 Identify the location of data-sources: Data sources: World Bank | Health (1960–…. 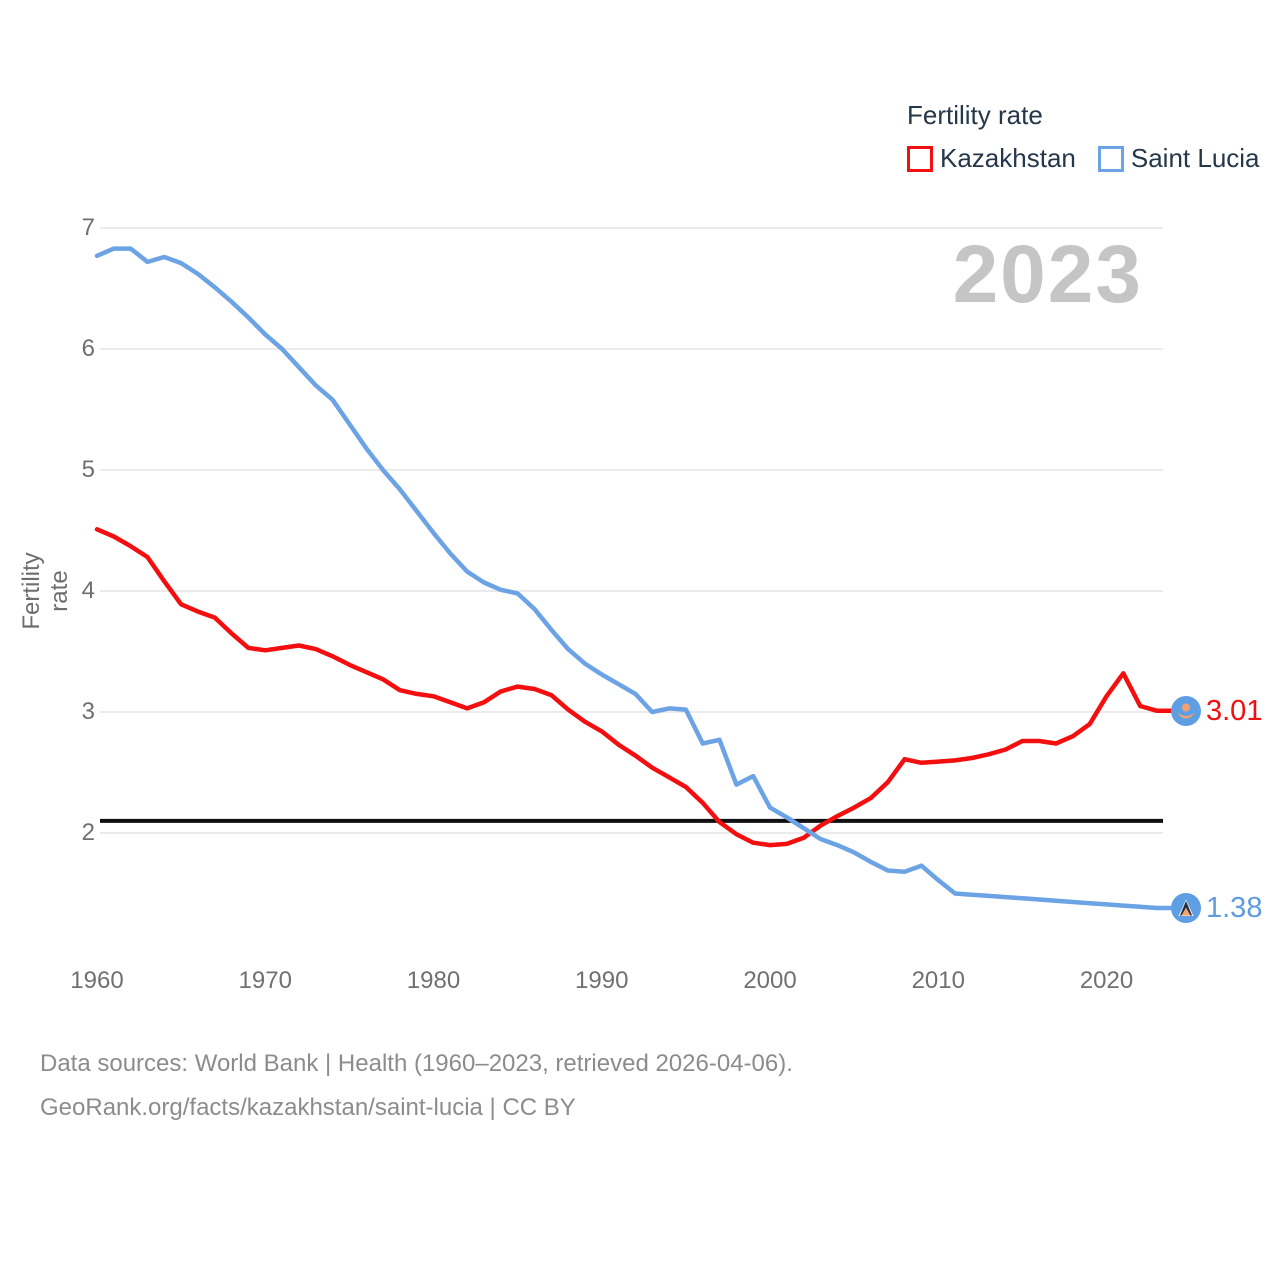
(416, 1086).